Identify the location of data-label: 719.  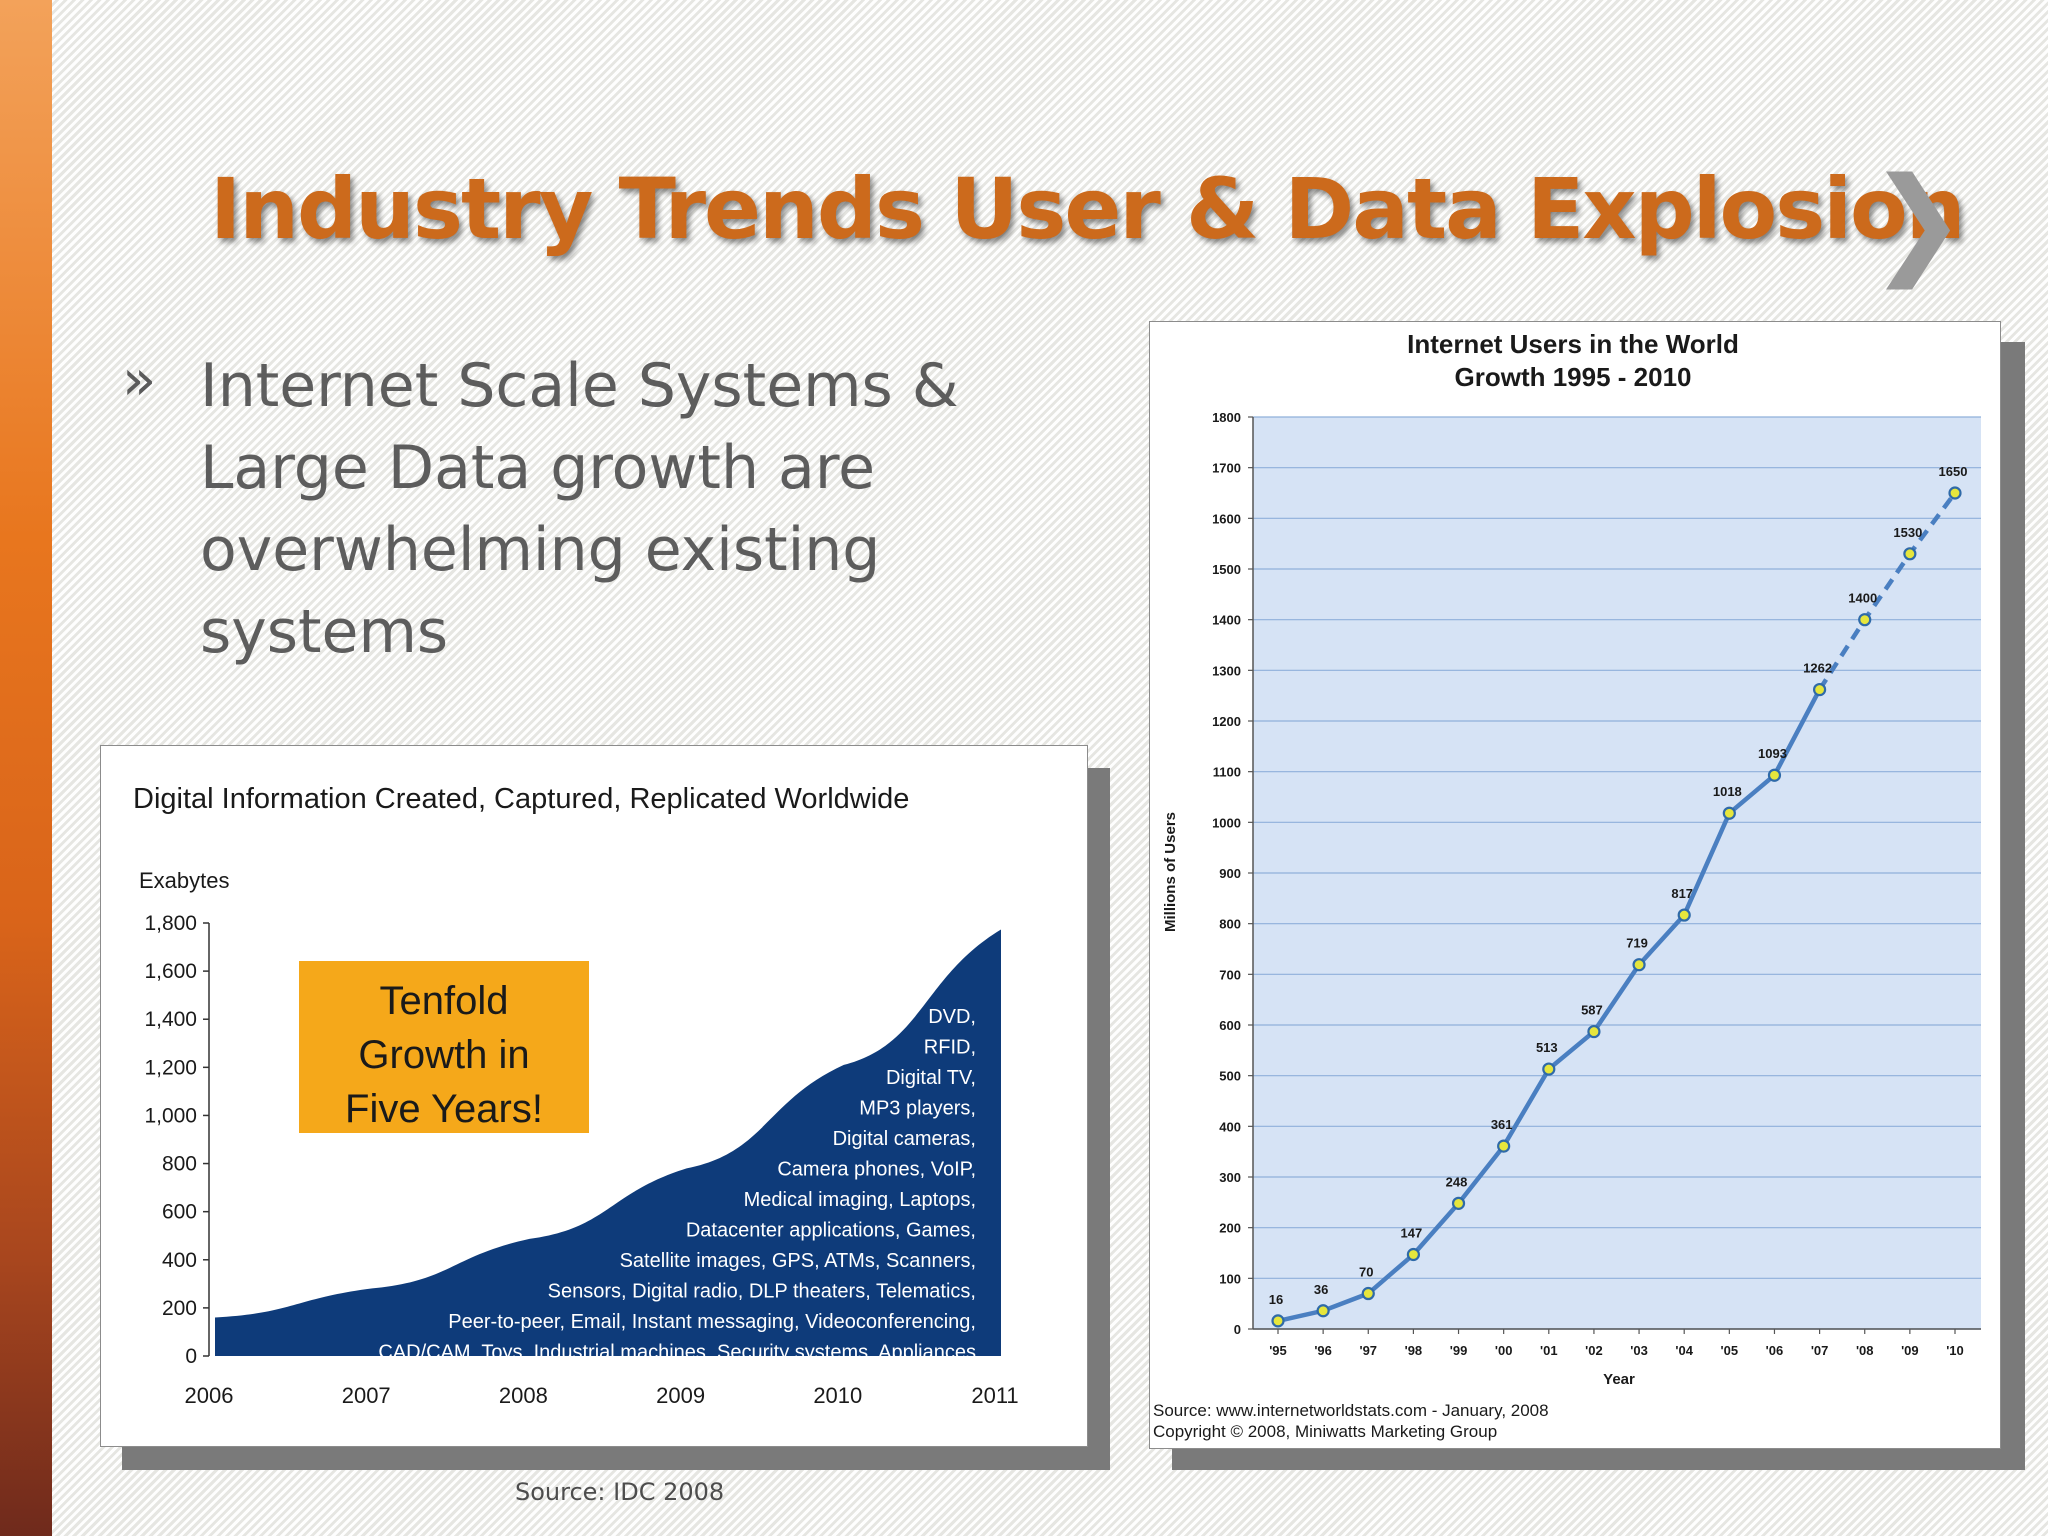
(1637, 943).